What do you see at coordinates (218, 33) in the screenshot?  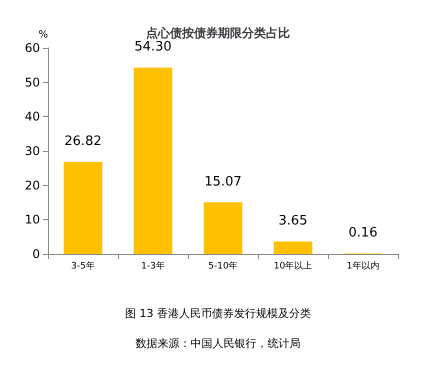 I see `chart-title: 点心债按债券期限分类占比` at bounding box center [218, 33].